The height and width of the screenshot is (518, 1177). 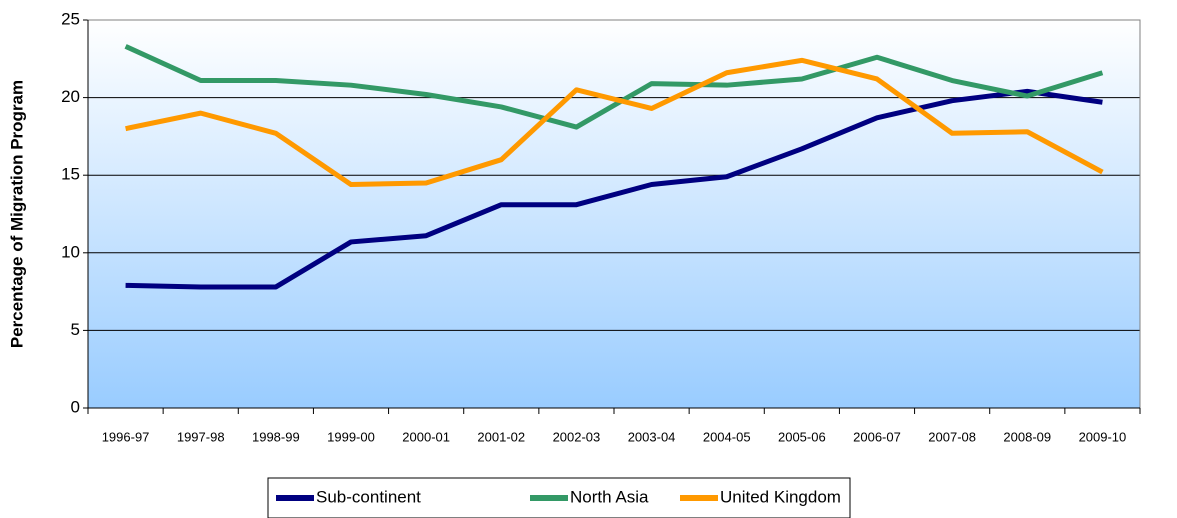 I want to click on x-tick-label: 2000-01, so click(x=426, y=436).